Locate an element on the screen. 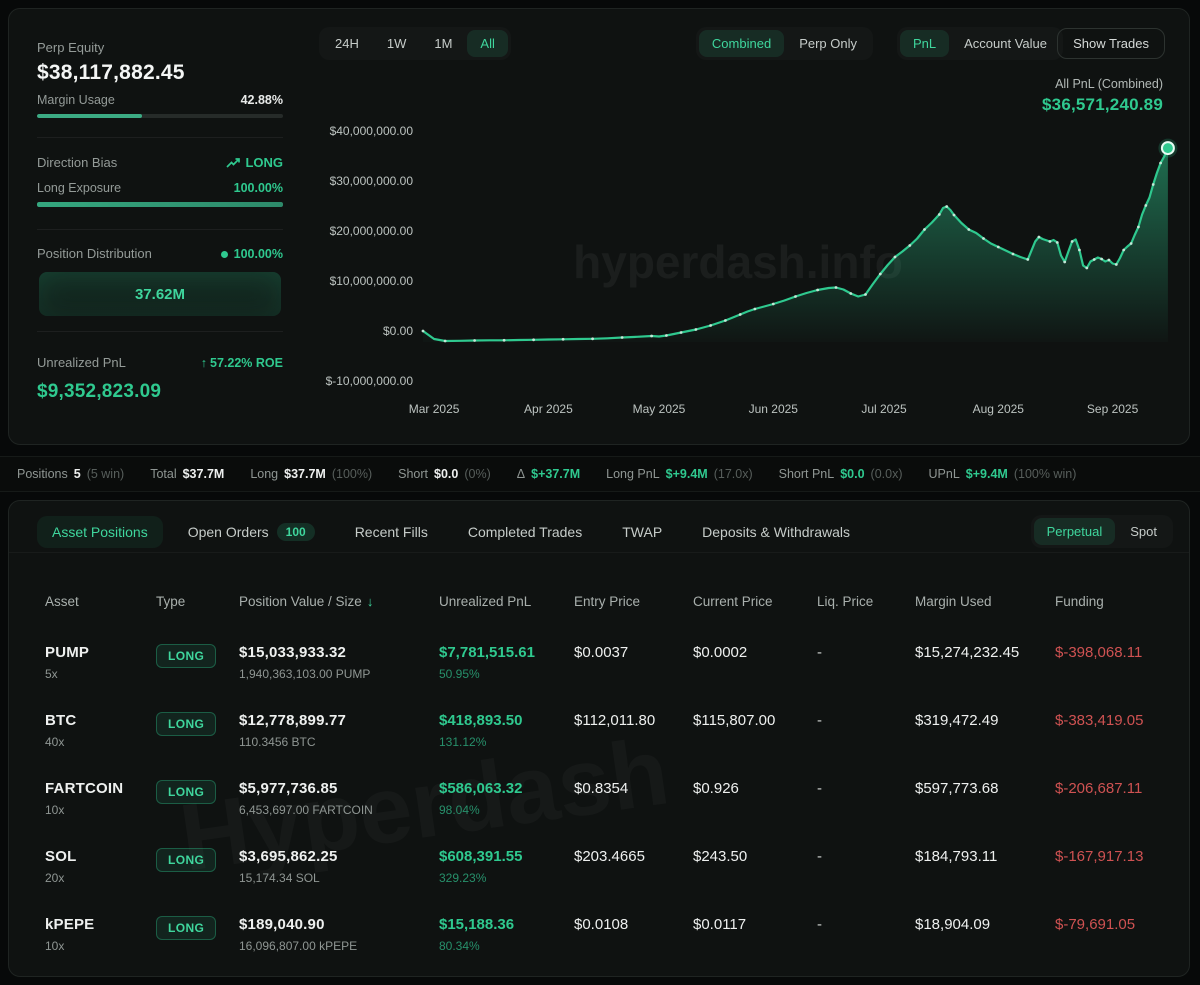 This screenshot has height=985, width=1200. time-range-group: 24H 1W 1M All is located at coordinates (415, 43).